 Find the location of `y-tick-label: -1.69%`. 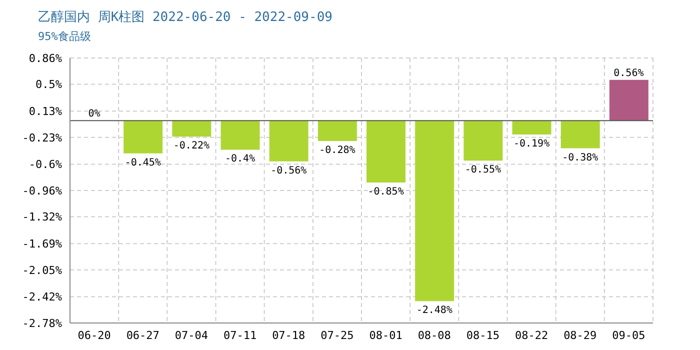

y-tick-label: -1.69% is located at coordinates (42, 244).